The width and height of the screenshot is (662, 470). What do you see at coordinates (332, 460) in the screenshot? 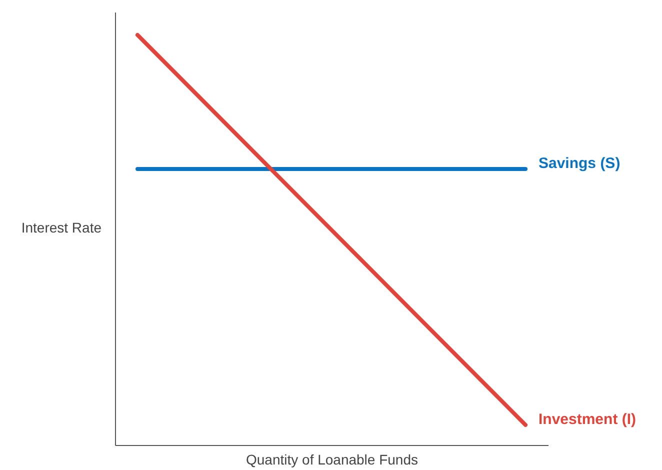
I see `x-axis-title: Quantity of Loanable Funds` at bounding box center [332, 460].